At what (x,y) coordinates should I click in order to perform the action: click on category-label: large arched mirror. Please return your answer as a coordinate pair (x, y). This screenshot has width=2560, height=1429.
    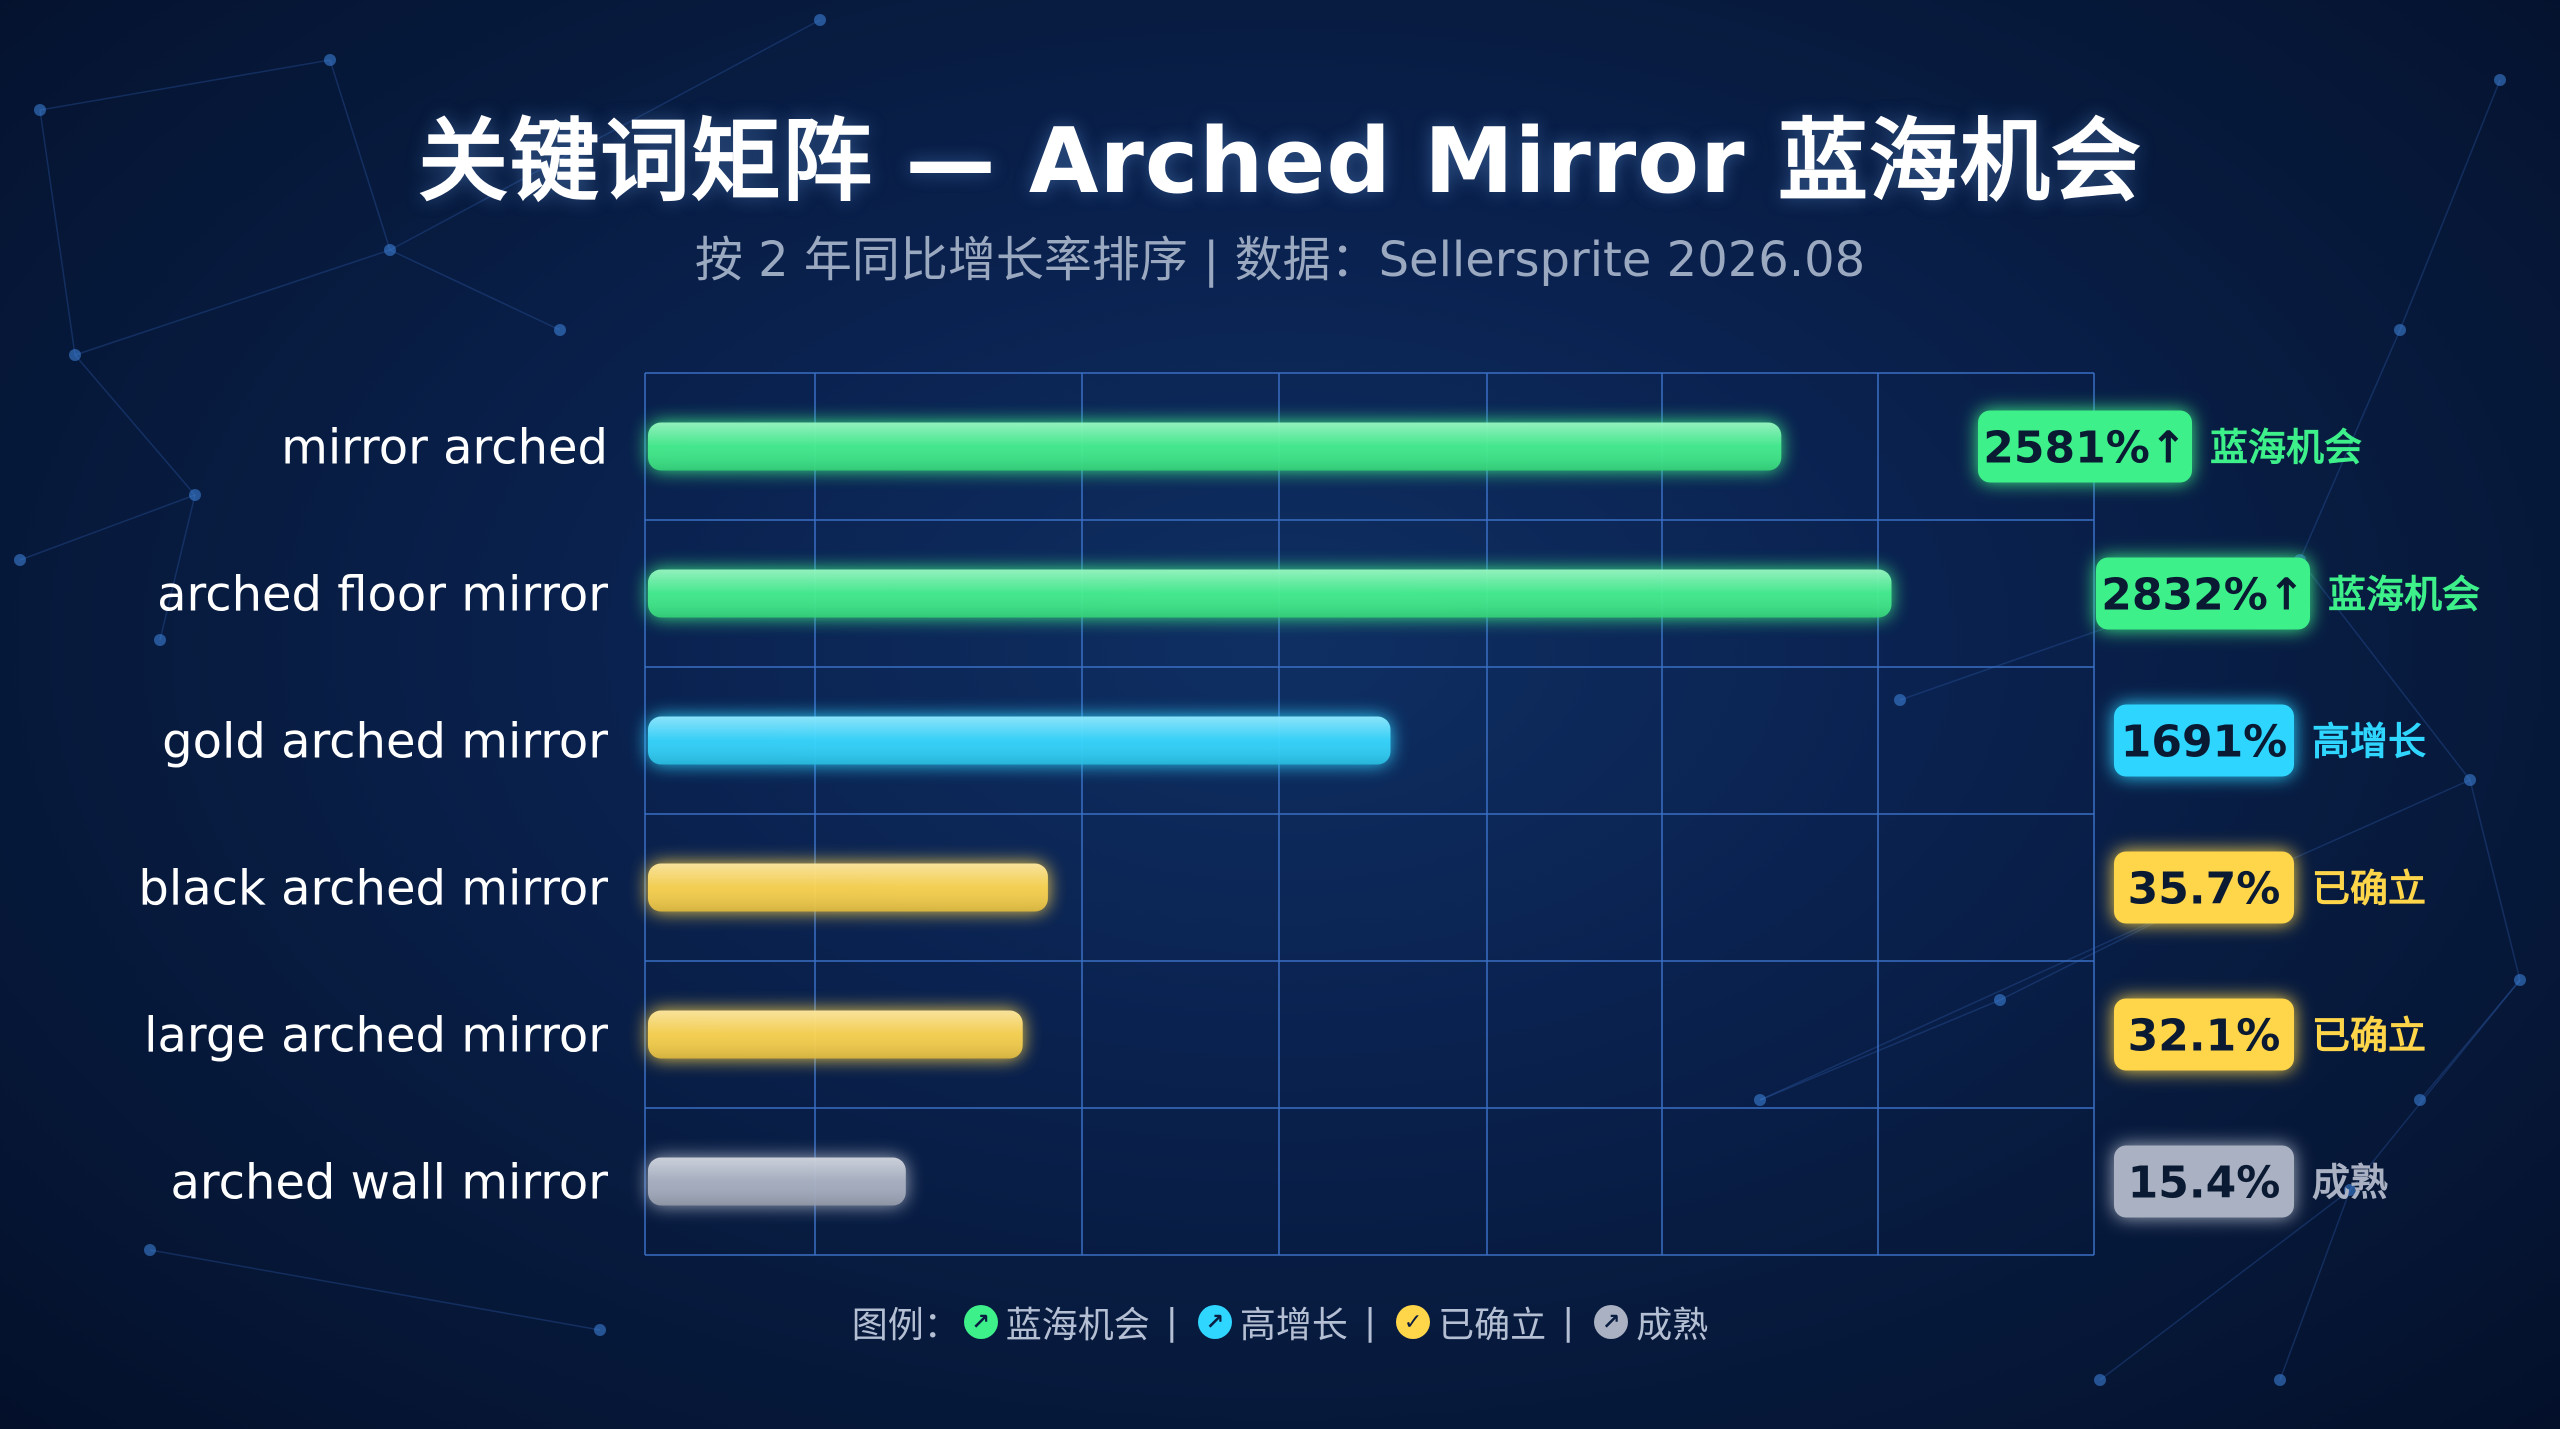
    Looking at the image, I should click on (376, 1036).